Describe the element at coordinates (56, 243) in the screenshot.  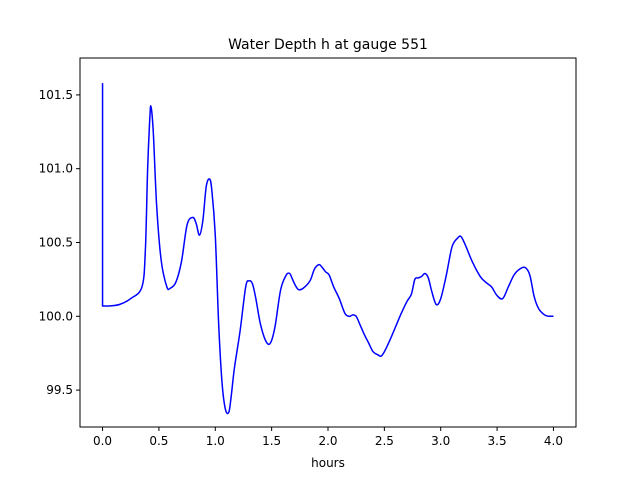
I see `y-tick-label: 100.5` at that location.